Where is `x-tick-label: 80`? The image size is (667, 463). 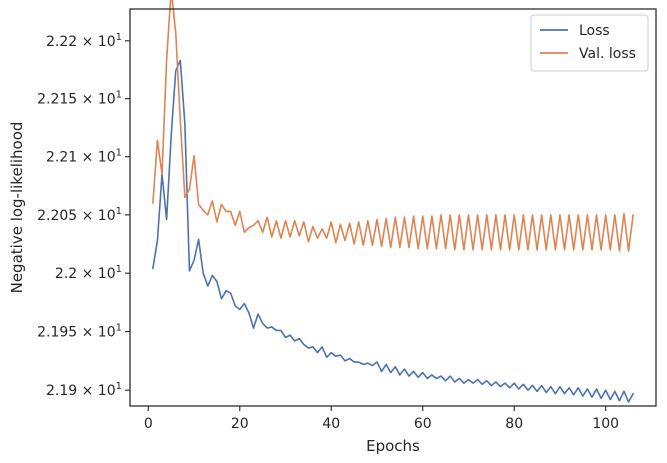 x-tick-label: 80 is located at coordinates (514, 424).